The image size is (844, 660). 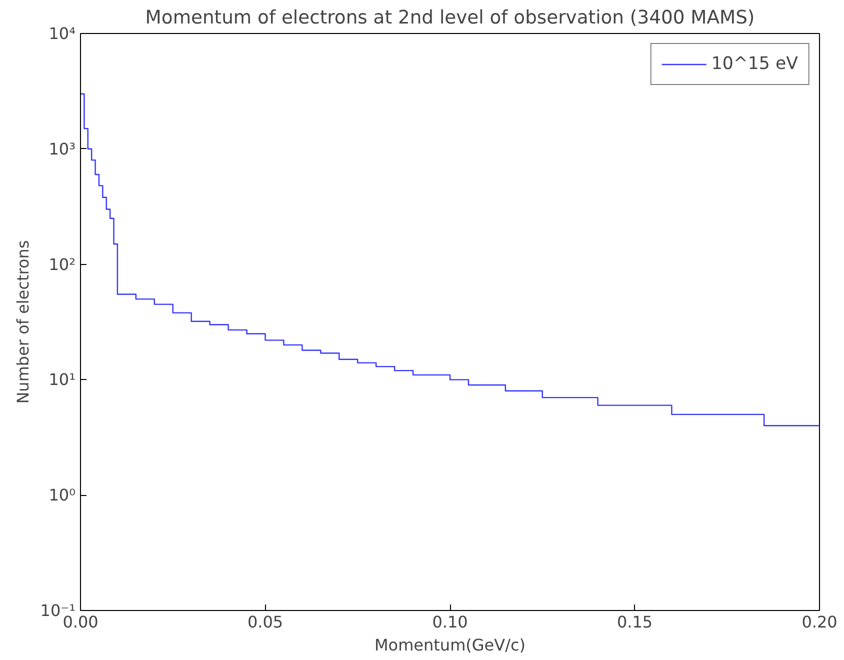 What do you see at coordinates (22, 322) in the screenshot?
I see `y-axis-title: Number of electrons` at bounding box center [22, 322].